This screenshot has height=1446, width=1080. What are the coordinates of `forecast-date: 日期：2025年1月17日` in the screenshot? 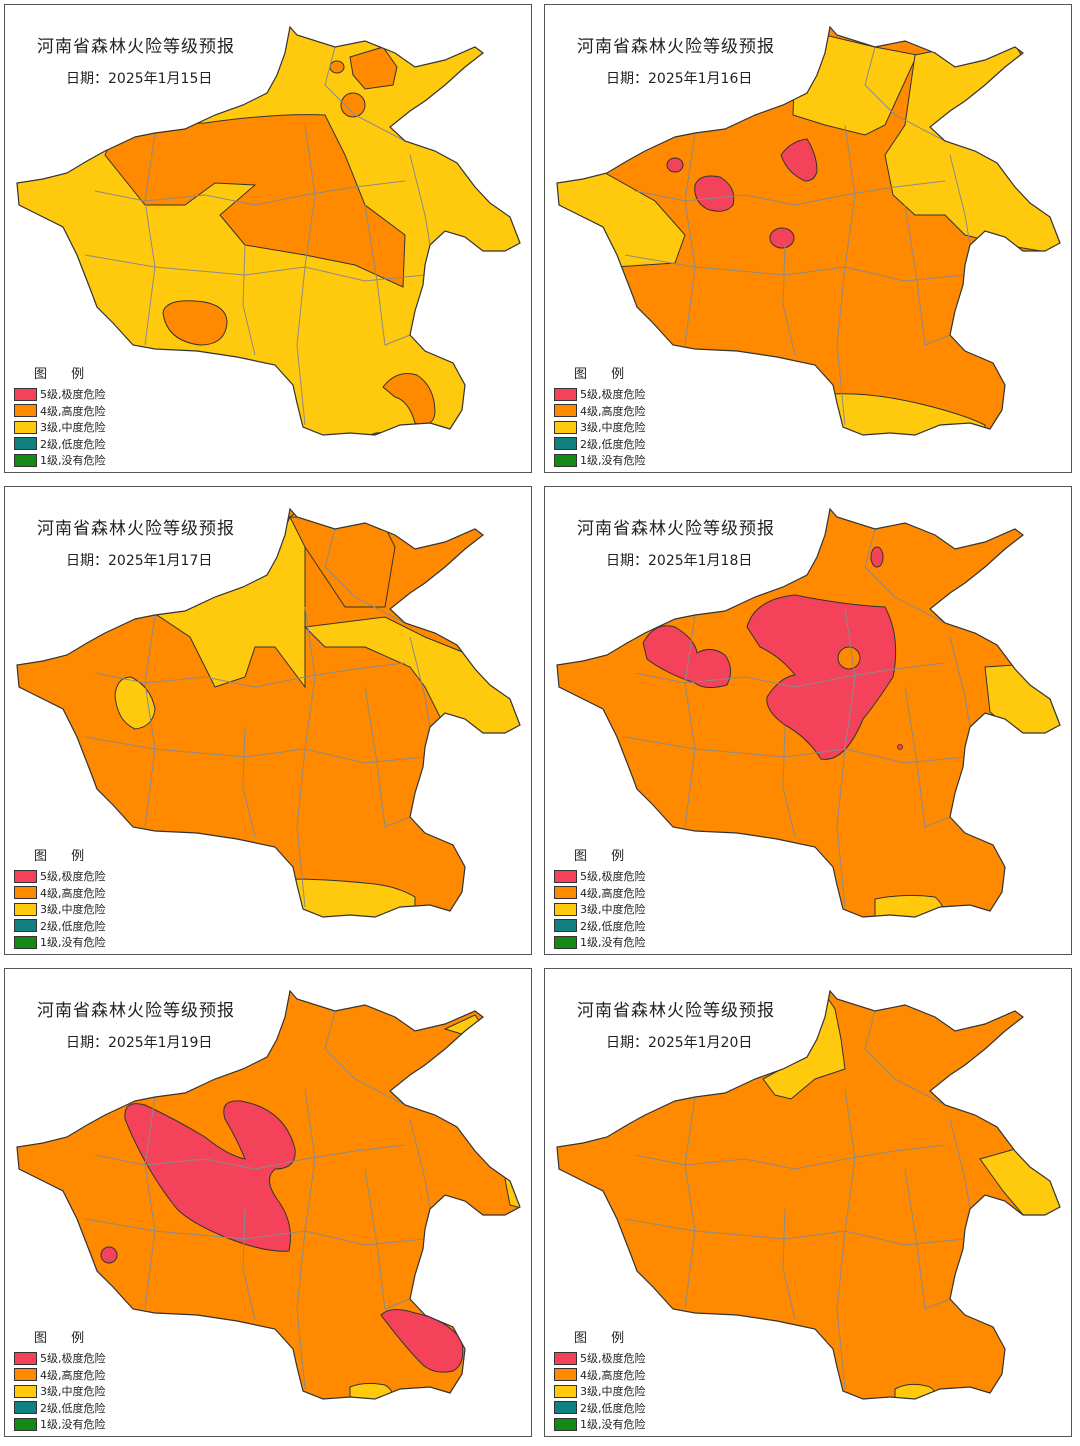 It's located at (139, 561).